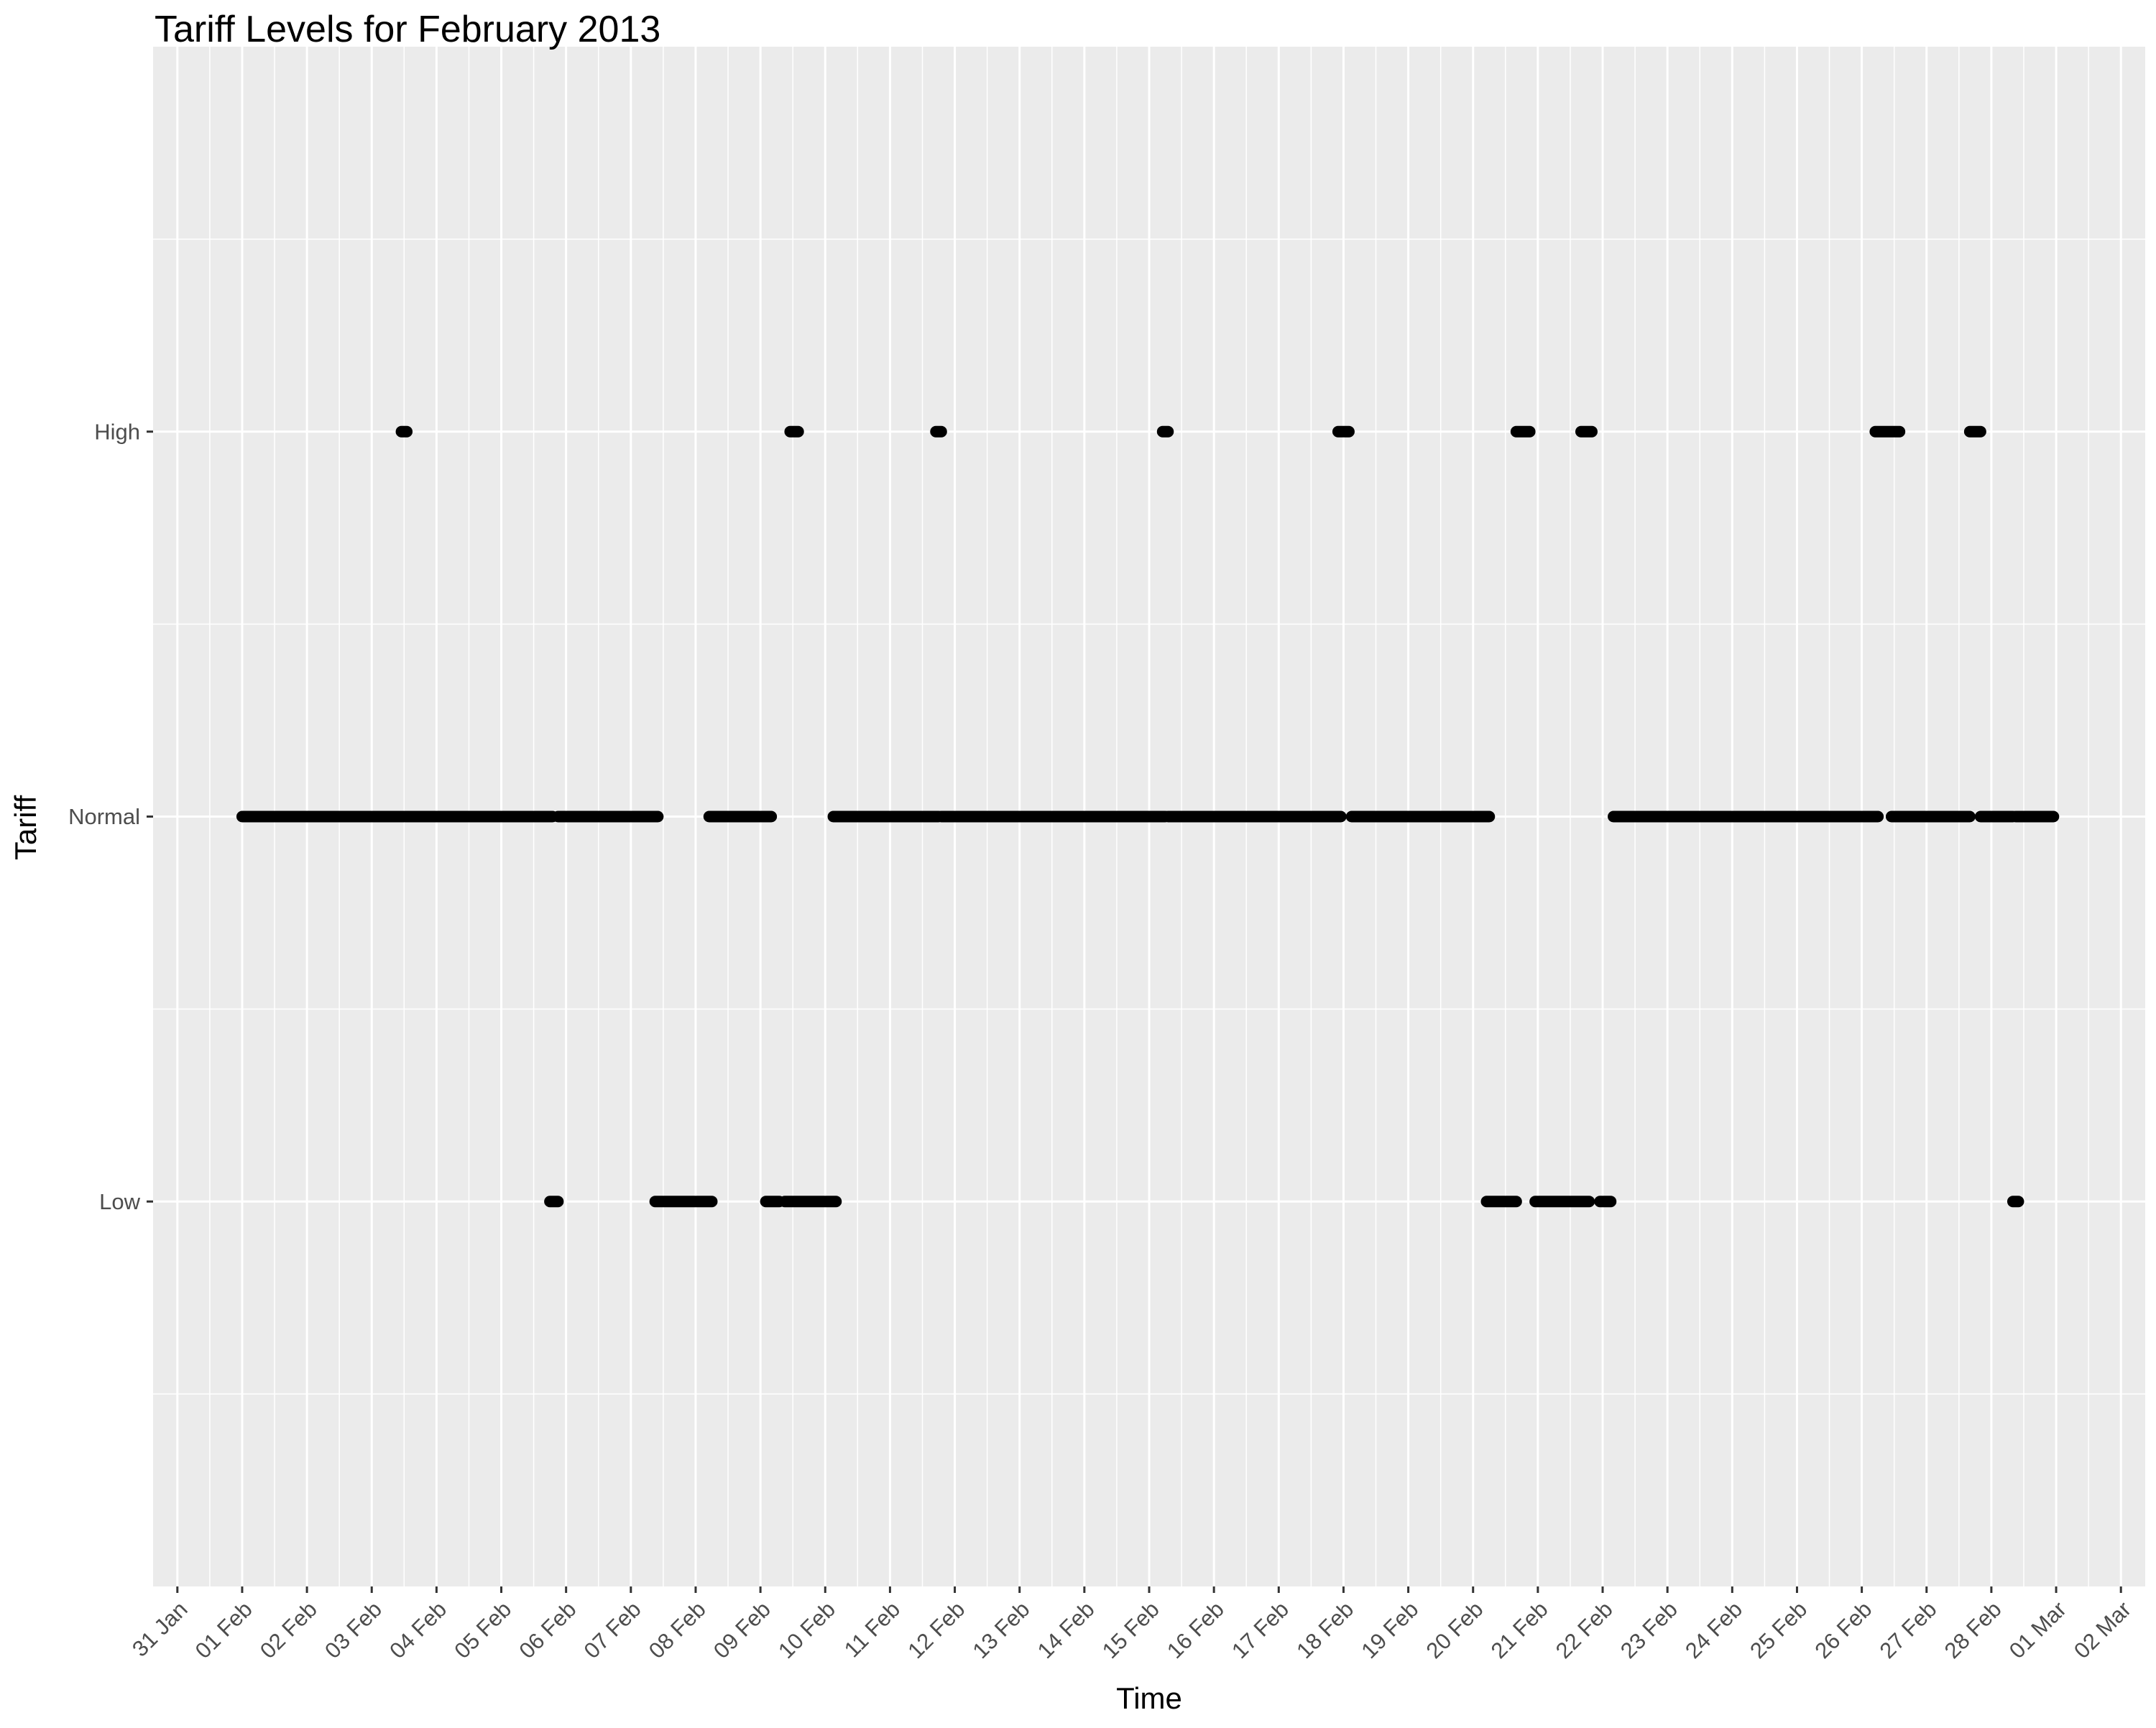  What do you see at coordinates (120, 1201) in the screenshot?
I see `y-tick-label: Low` at bounding box center [120, 1201].